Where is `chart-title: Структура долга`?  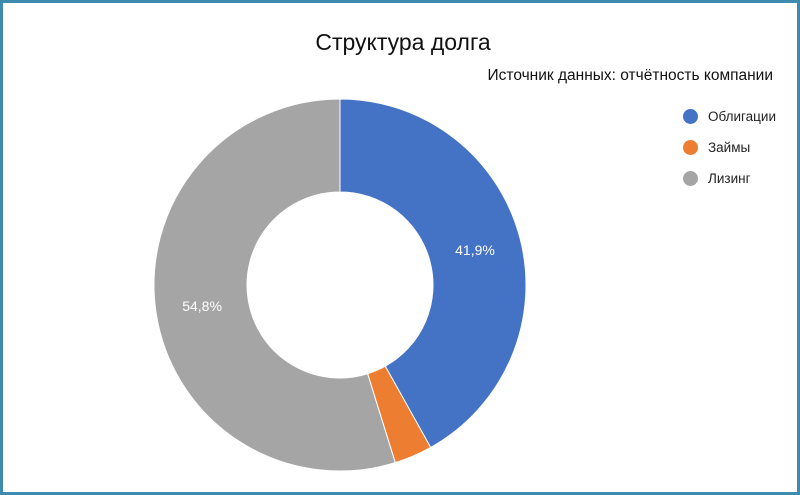 chart-title: Структура долга is located at coordinates (403, 42).